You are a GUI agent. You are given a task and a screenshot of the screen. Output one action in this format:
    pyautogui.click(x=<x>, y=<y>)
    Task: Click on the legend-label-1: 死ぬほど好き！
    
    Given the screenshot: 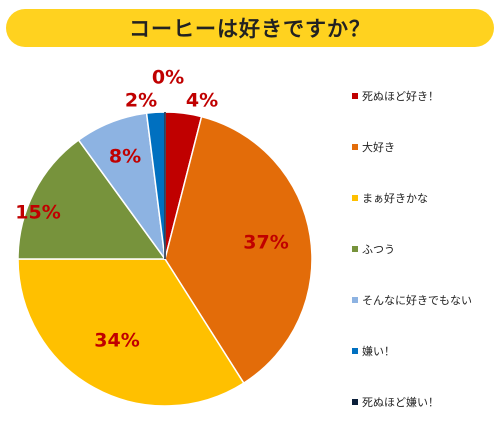 What is the action you would take?
    pyautogui.click(x=400, y=96)
    